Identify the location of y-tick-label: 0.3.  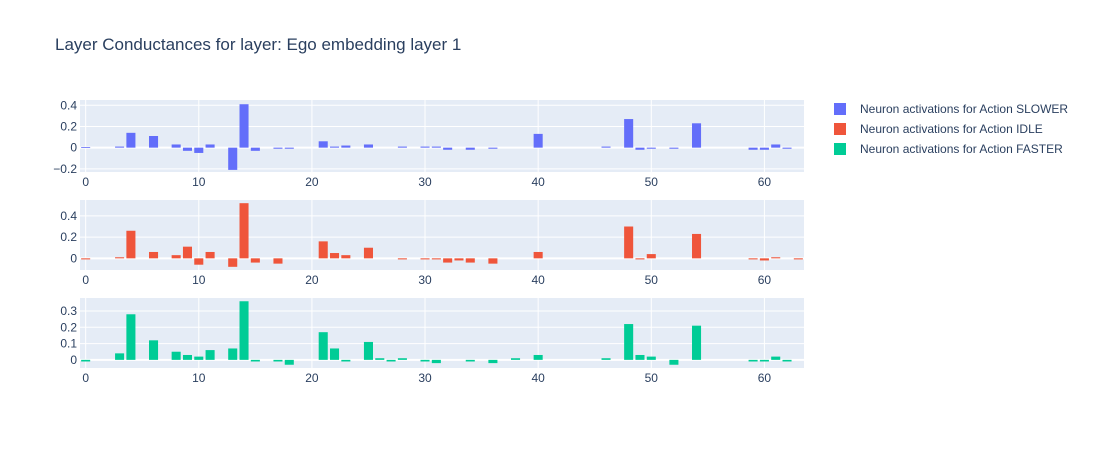
(68, 311).